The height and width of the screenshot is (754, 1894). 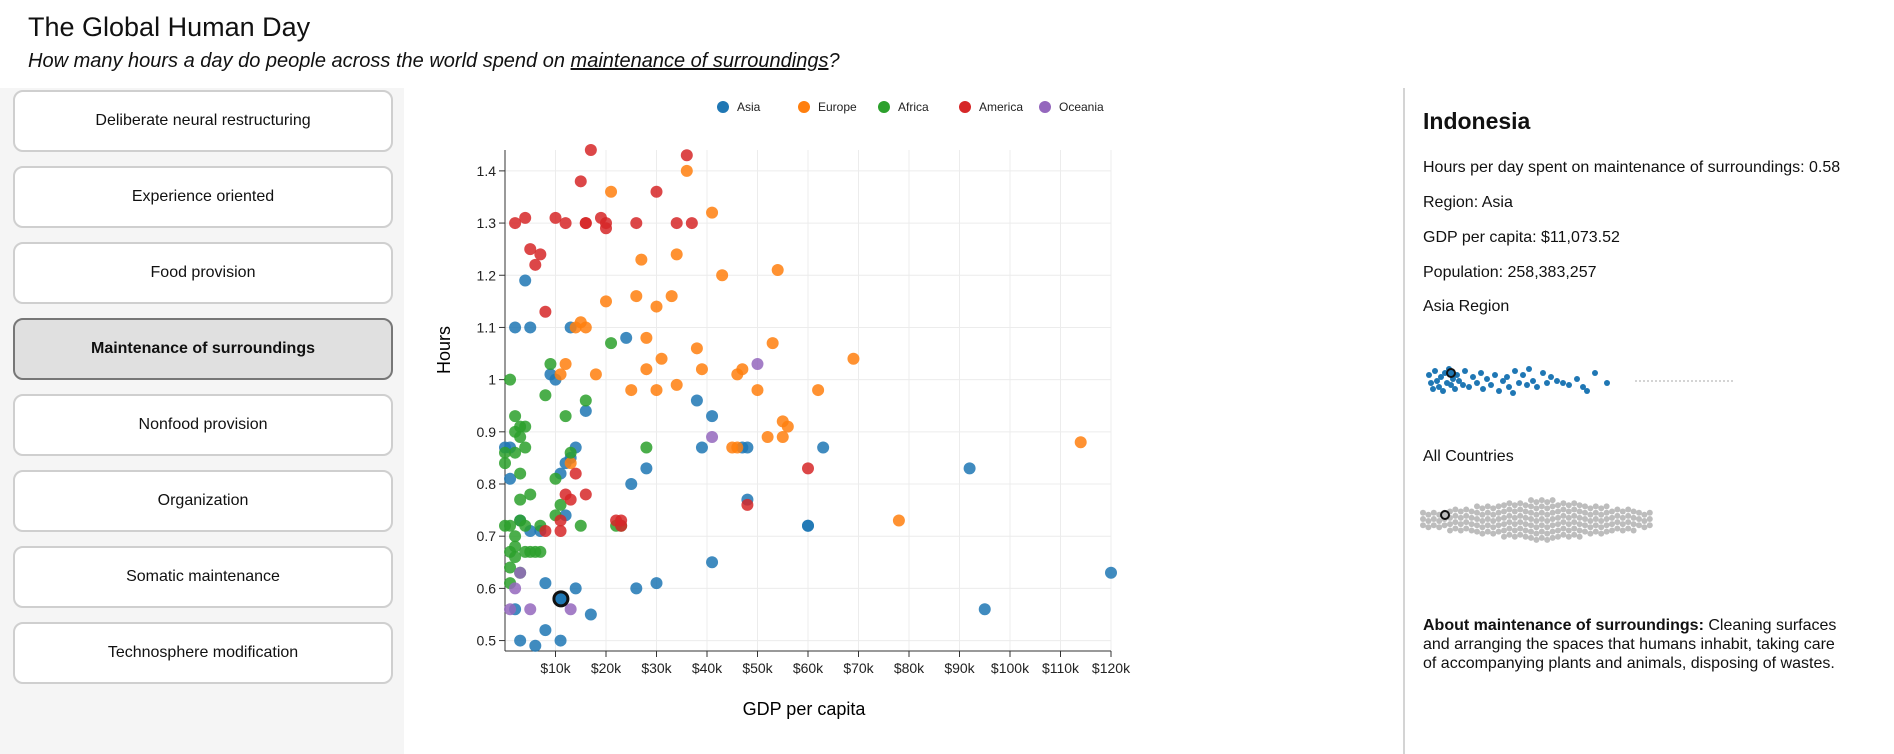 I want to click on category-button-technosphere-modification: Technosphere modification, so click(x=203, y=653).